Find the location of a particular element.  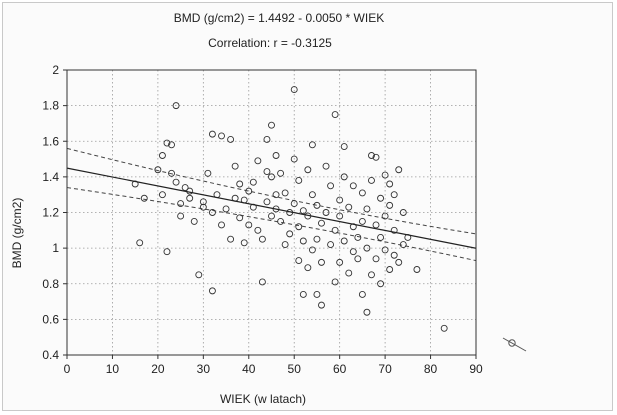

confidence-lower is located at coordinates (271, 224).